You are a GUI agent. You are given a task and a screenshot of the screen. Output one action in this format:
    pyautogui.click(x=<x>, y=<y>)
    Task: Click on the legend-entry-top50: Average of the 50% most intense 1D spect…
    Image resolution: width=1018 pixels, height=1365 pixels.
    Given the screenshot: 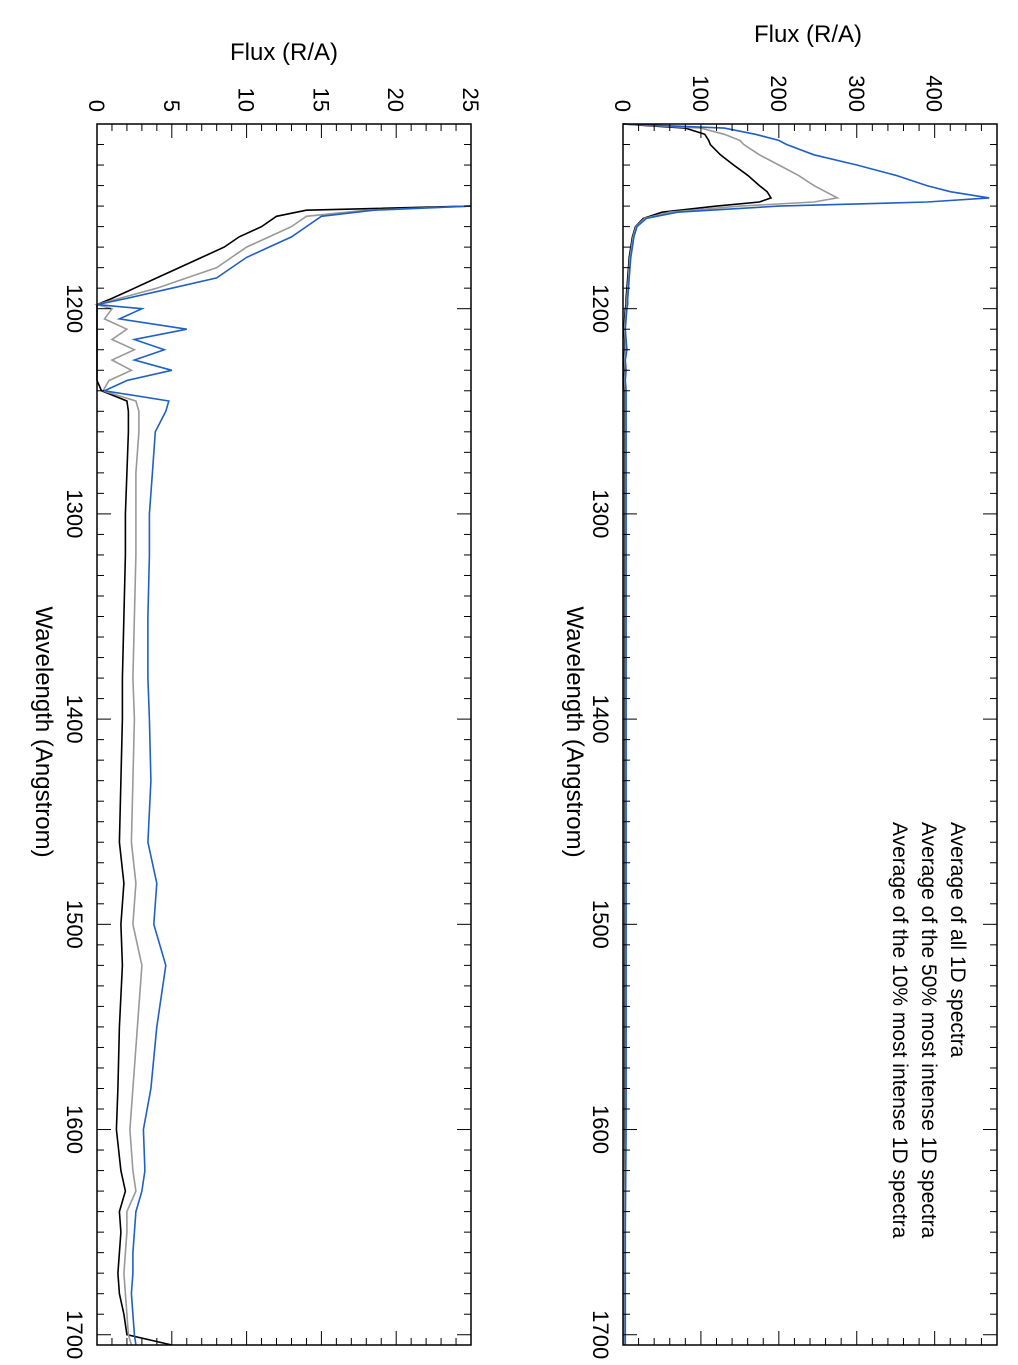 What is the action you would take?
    pyautogui.click(x=928, y=1030)
    